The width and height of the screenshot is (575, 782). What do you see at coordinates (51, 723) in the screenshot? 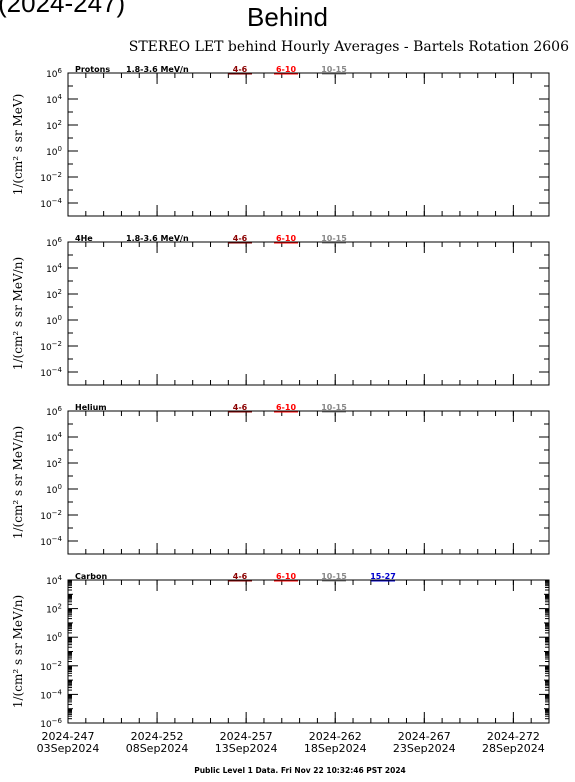
I see `y-tick-label: 10⁻⁶` at bounding box center [51, 723].